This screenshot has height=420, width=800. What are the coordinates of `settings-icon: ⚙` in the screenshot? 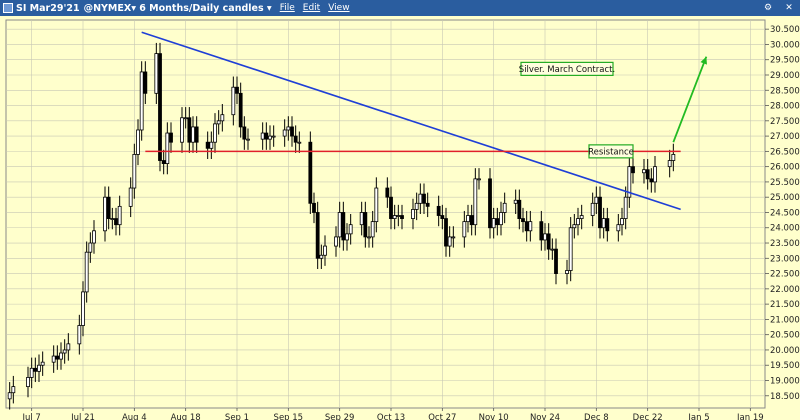 It's located at (768, 7).